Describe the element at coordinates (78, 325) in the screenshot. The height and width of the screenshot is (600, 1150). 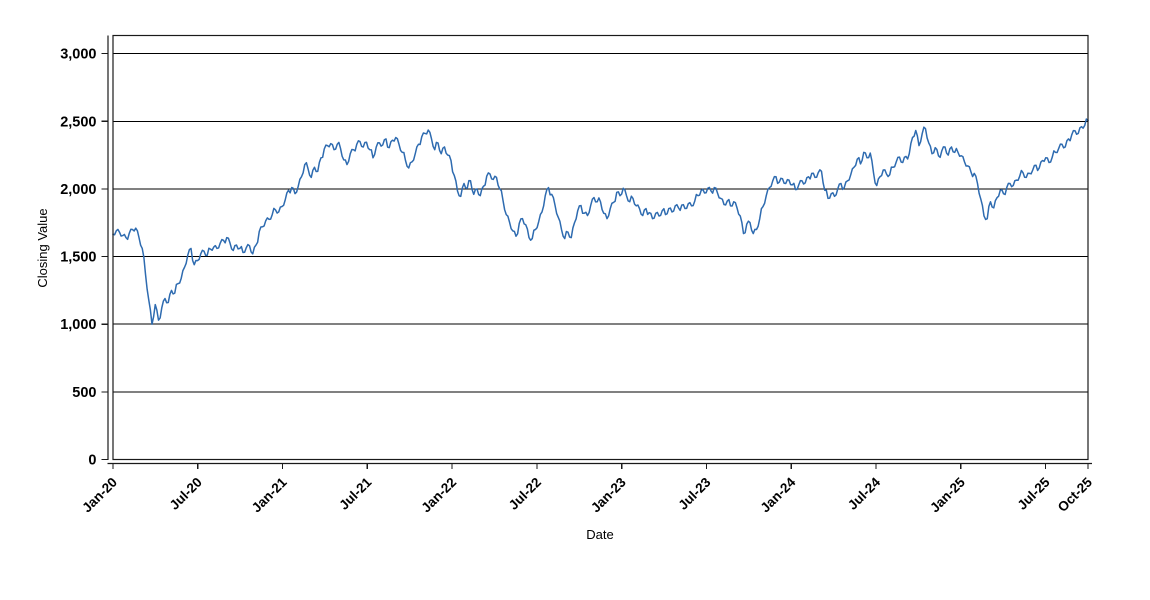
I see `y-tick-label: 1,000` at that location.